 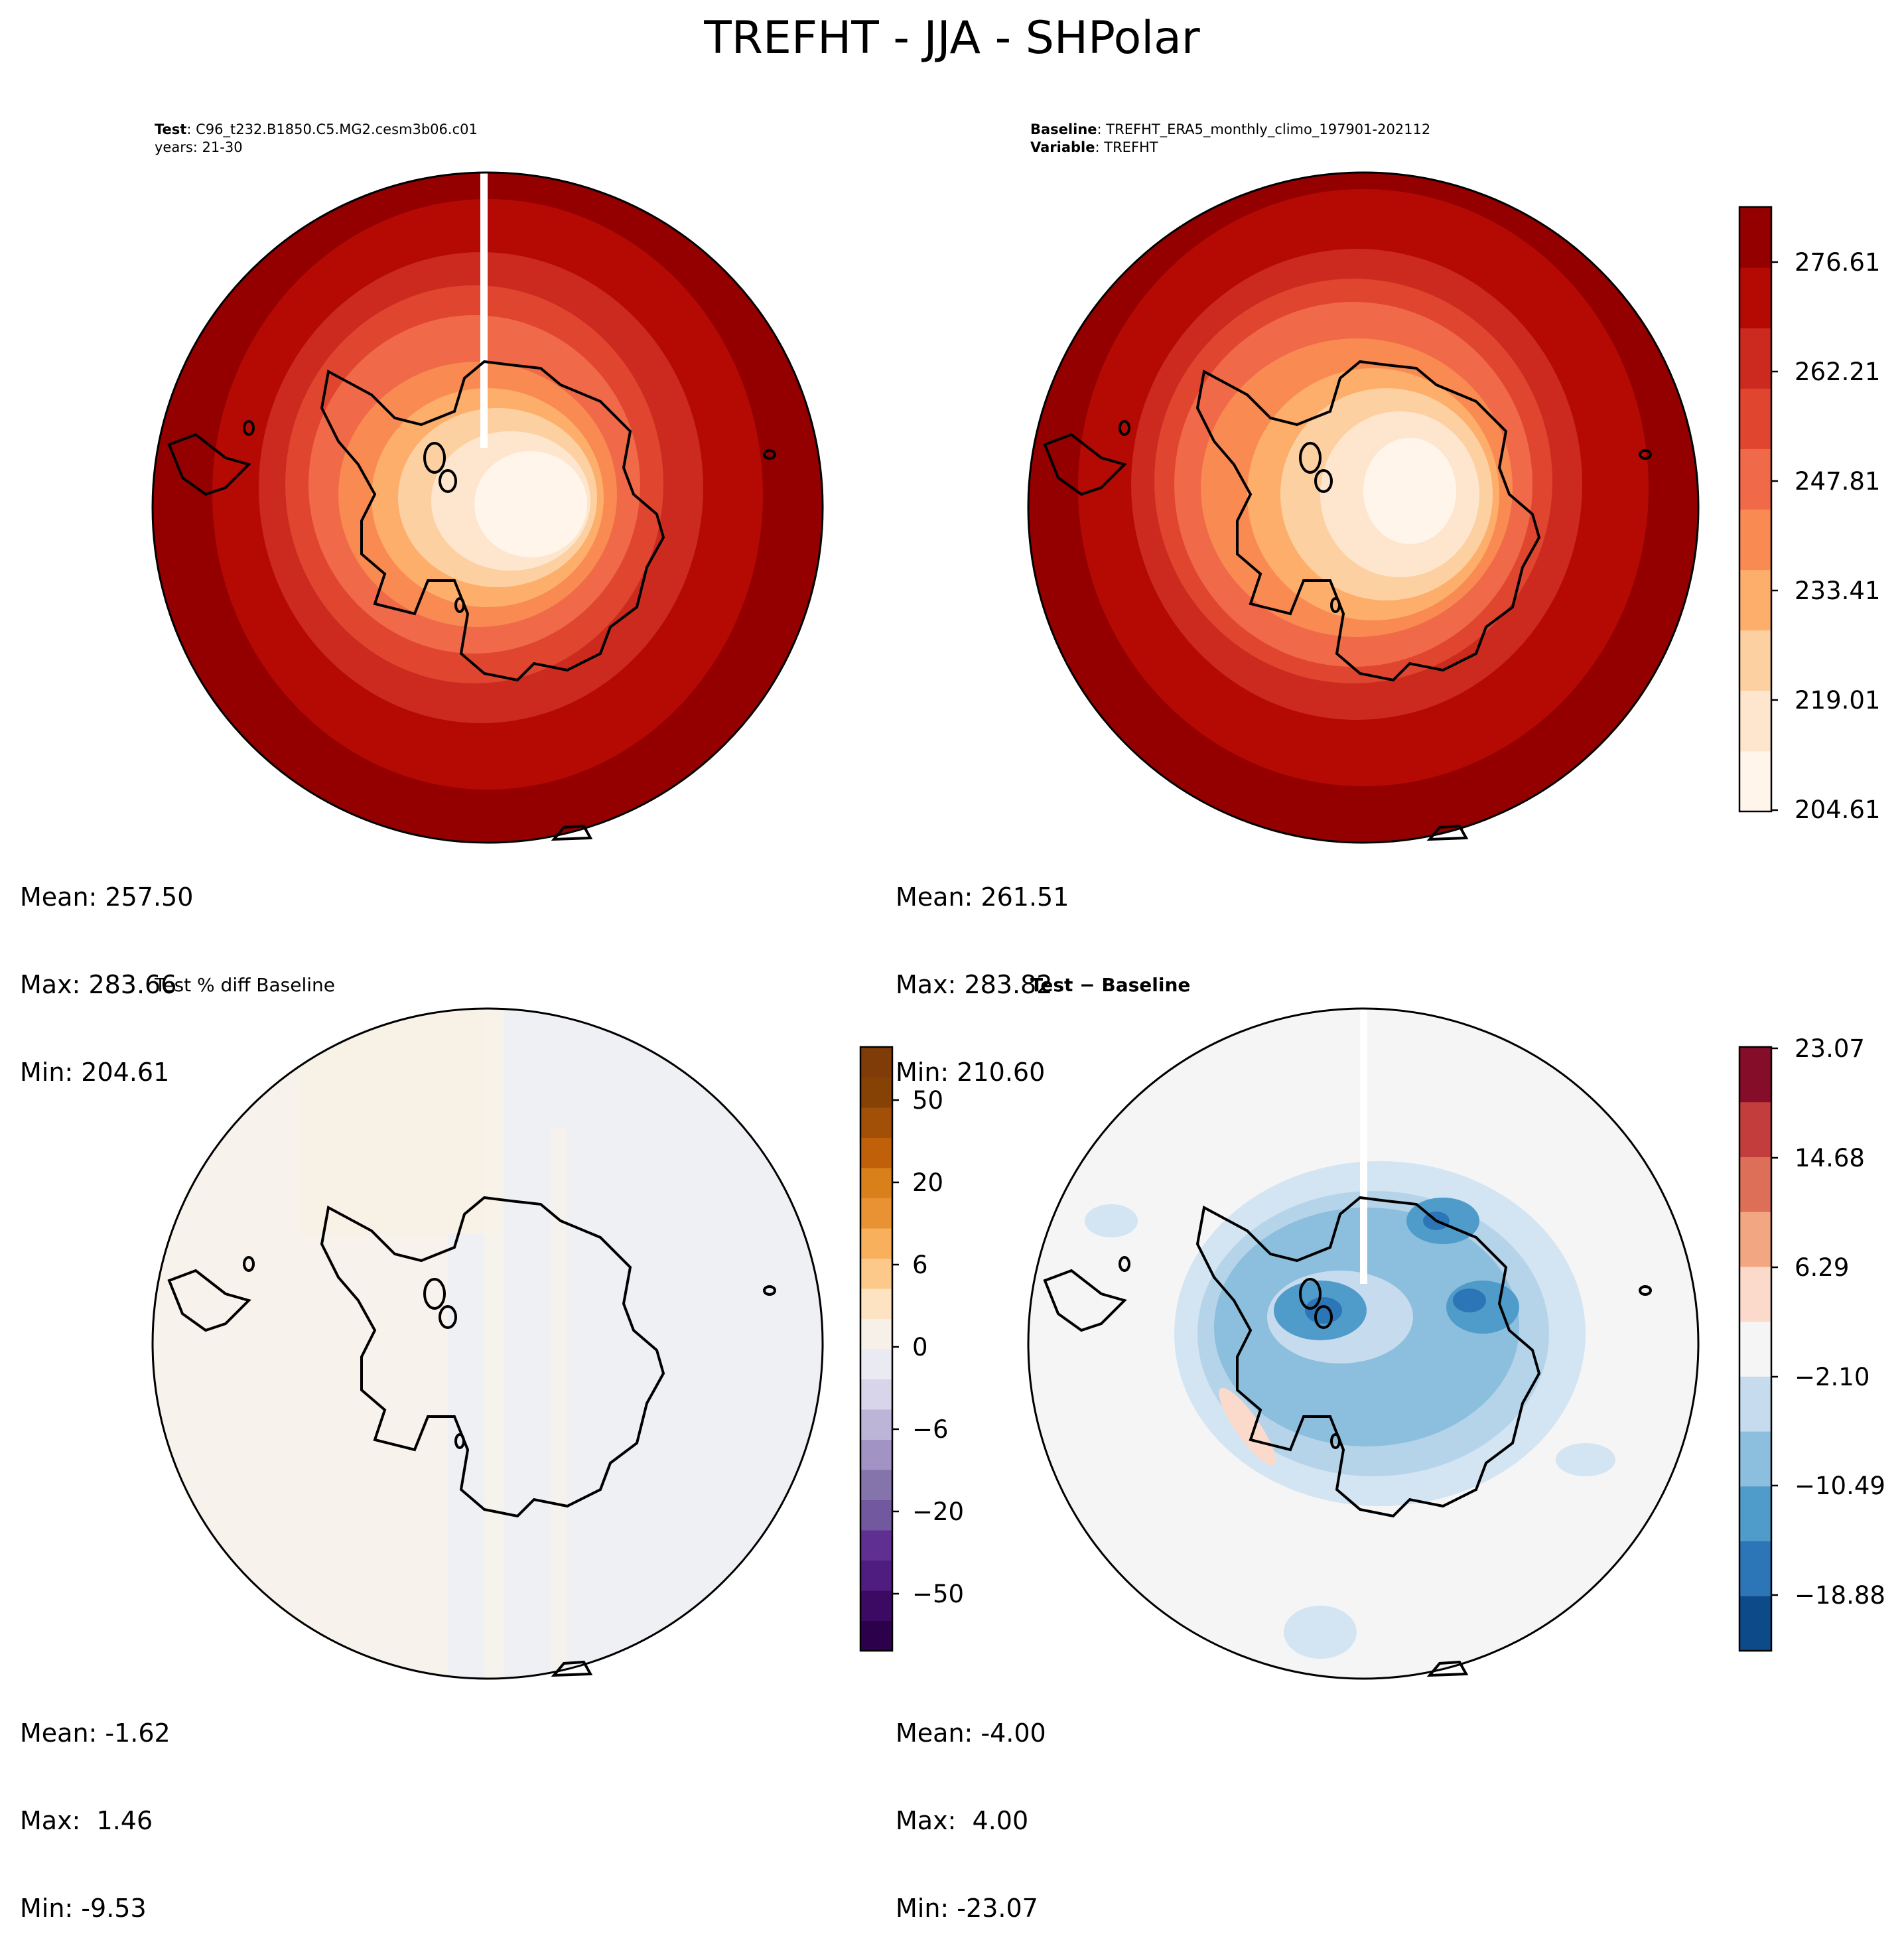 I want to click on temp-label-262: 262.21, so click(x=1838, y=372).